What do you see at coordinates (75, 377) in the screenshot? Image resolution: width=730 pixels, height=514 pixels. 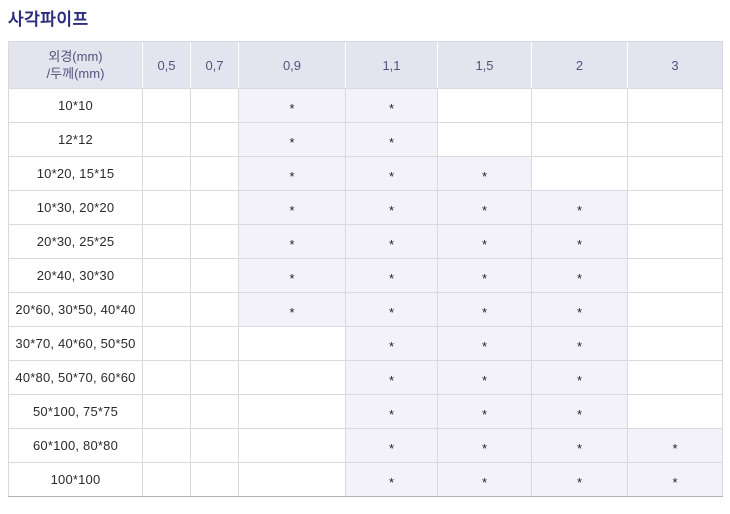 I see `row-label: 40*80, 50*70, 60*60` at bounding box center [75, 377].